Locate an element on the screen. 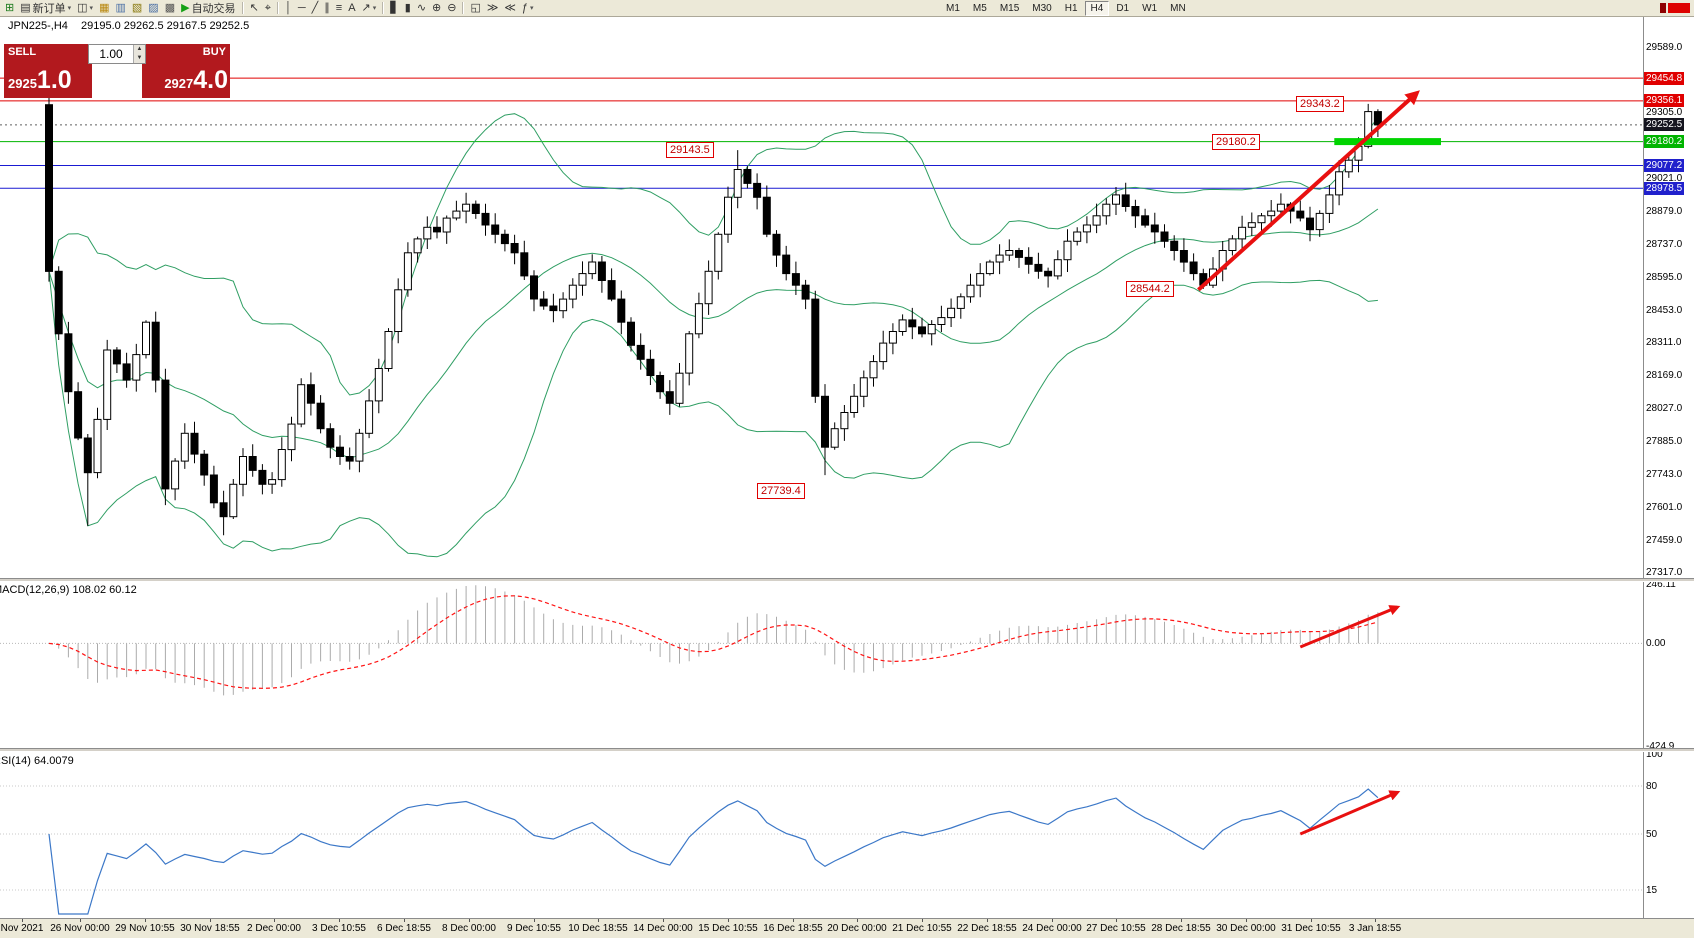 The width and height of the screenshot is (1694, 938). line-chart-button: ∿ is located at coordinates (421, 8).